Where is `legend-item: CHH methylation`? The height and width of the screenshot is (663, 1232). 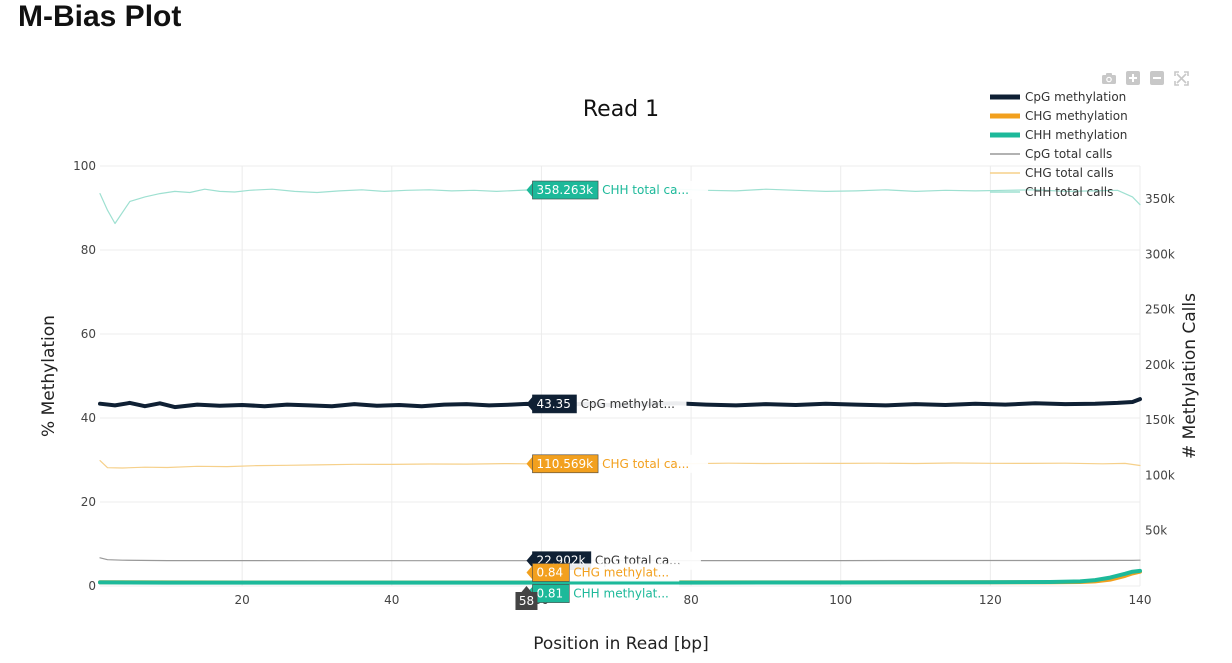
legend-item: CHH methylation is located at coordinates (1058, 135).